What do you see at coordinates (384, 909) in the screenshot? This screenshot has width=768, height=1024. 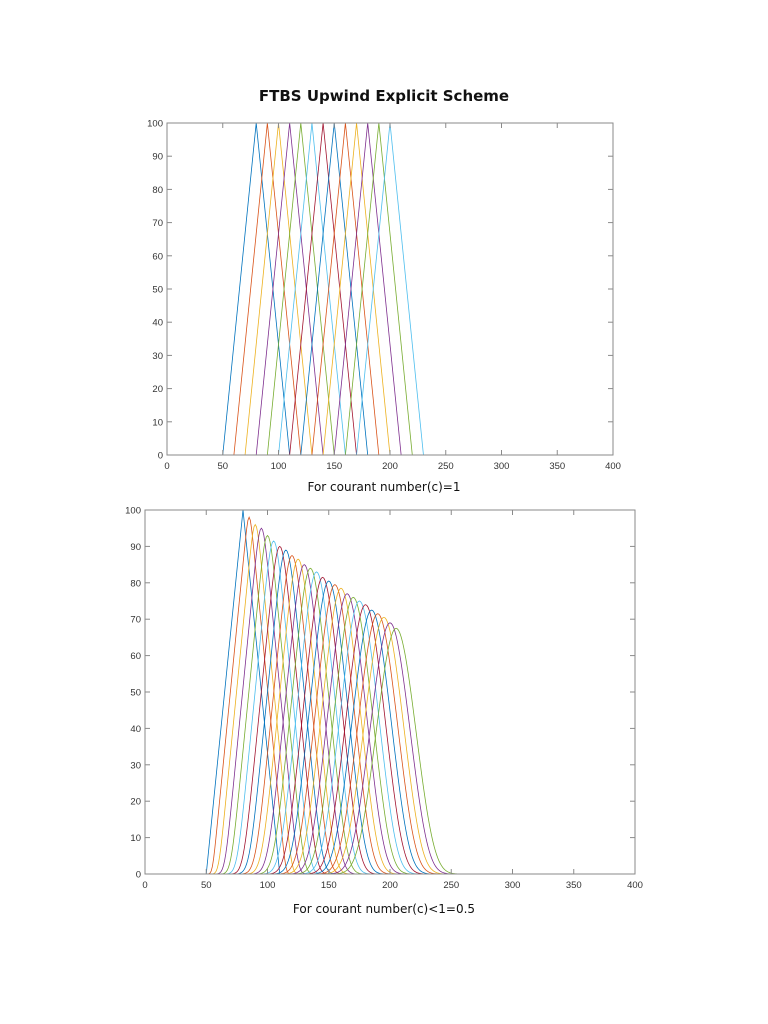 I see `caption-c05: For courant number(c)<1=0.5` at bounding box center [384, 909].